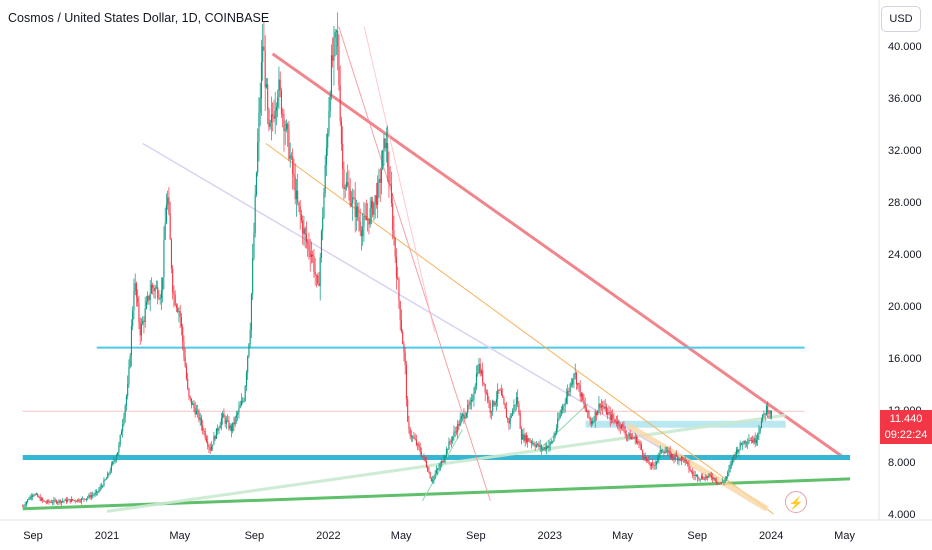 The image size is (932, 550). What do you see at coordinates (255, 536) in the screenshot?
I see `x-tick-label: Sep` at bounding box center [255, 536].